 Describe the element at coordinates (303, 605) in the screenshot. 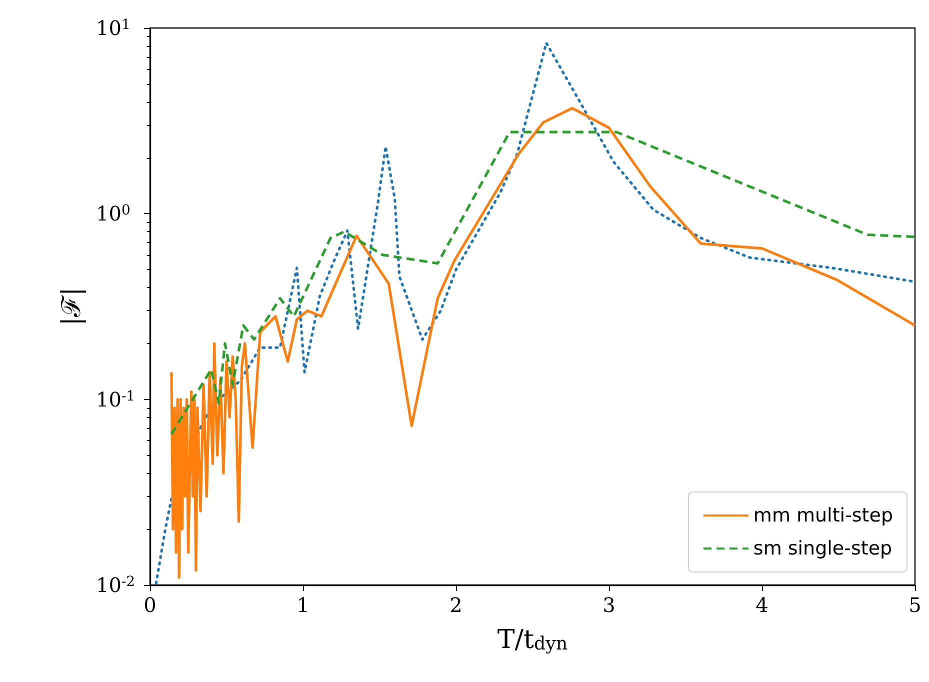

I see `x-tick-label: 1` at that location.